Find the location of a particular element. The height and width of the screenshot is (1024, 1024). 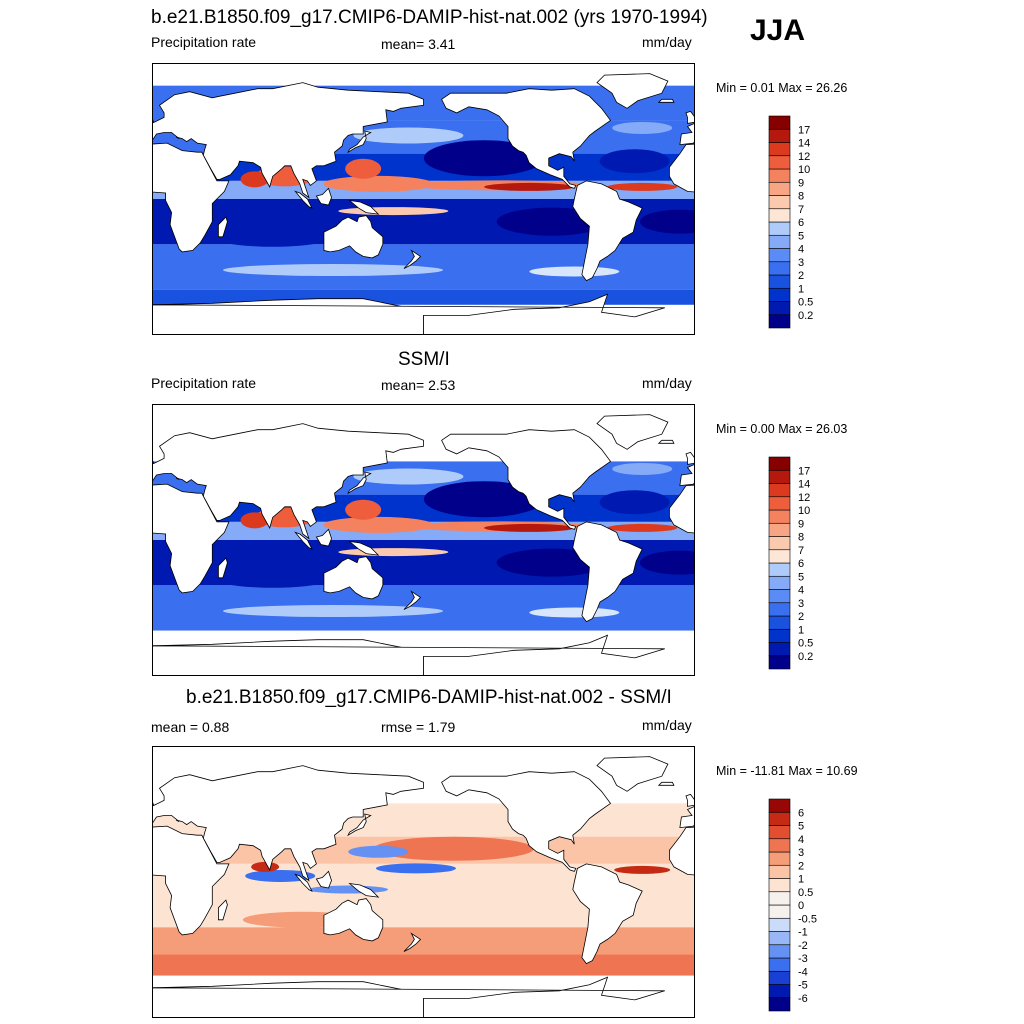

panel1-map is located at coordinates (423, 199).